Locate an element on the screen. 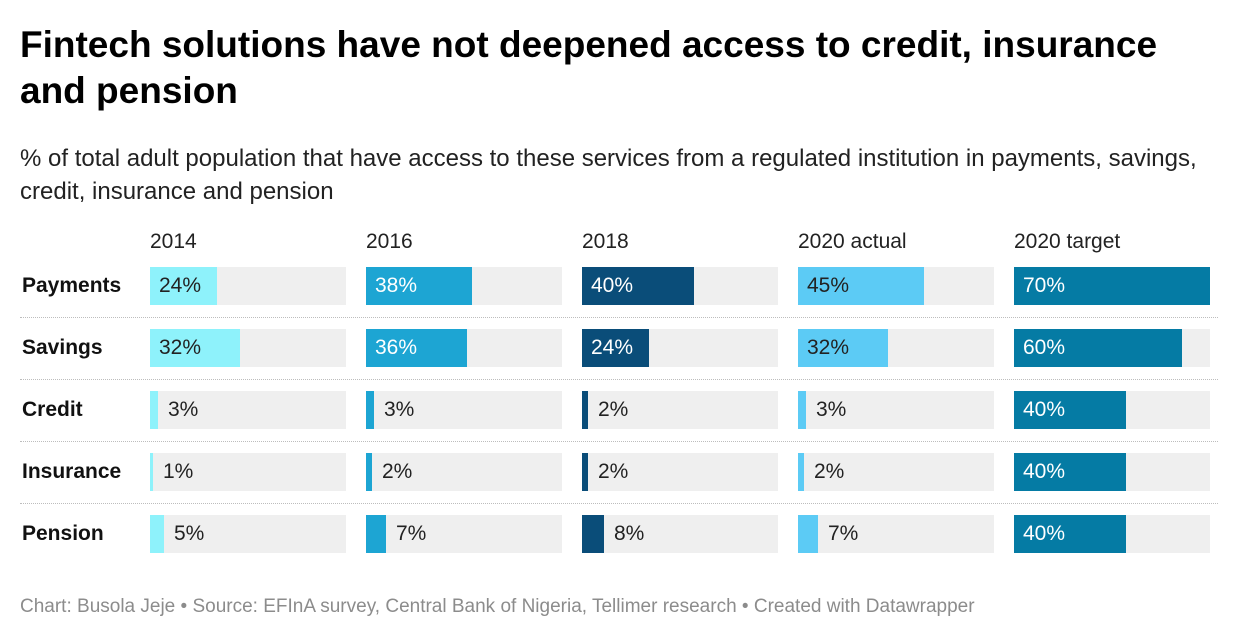 This screenshot has height=640, width=1240. value-label: 1% is located at coordinates (178, 471).